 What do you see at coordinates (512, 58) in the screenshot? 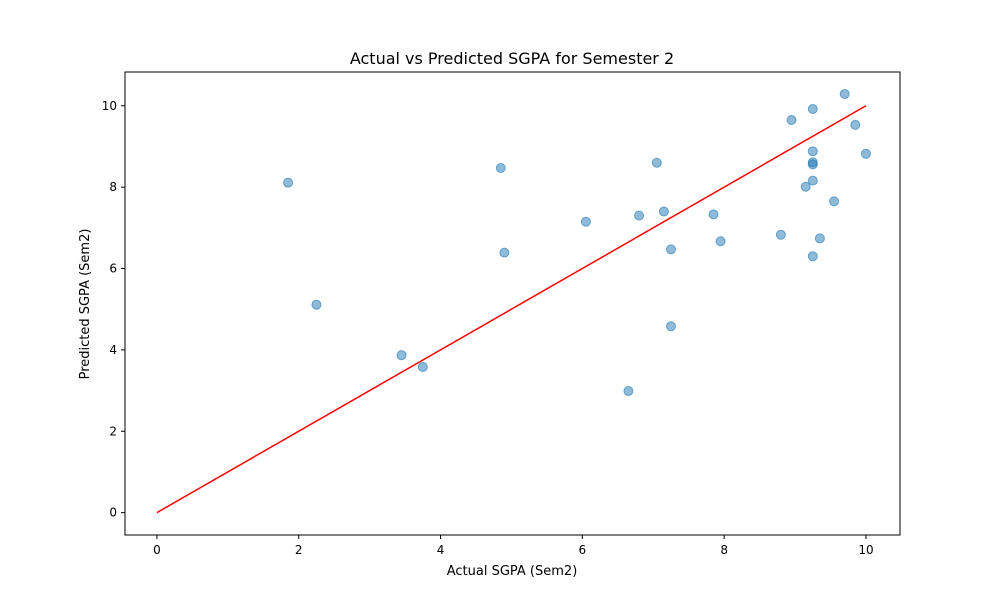
I see `chart-title: Actual vs Predicted SGPA for Semester 2` at bounding box center [512, 58].